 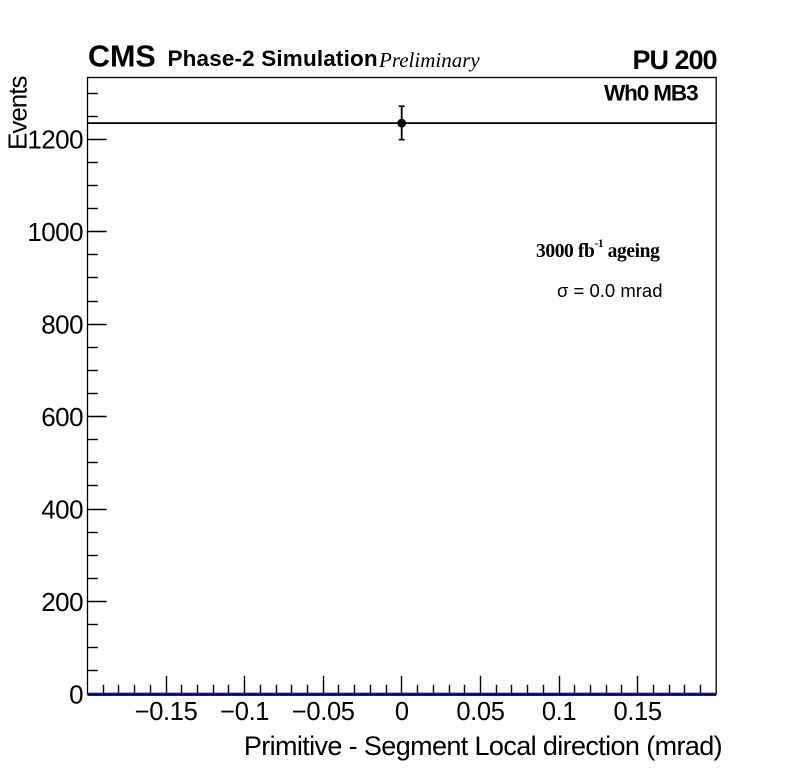 What do you see at coordinates (323, 712) in the screenshot?
I see `svg-text: −0.05` at bounding box center [323, 712].